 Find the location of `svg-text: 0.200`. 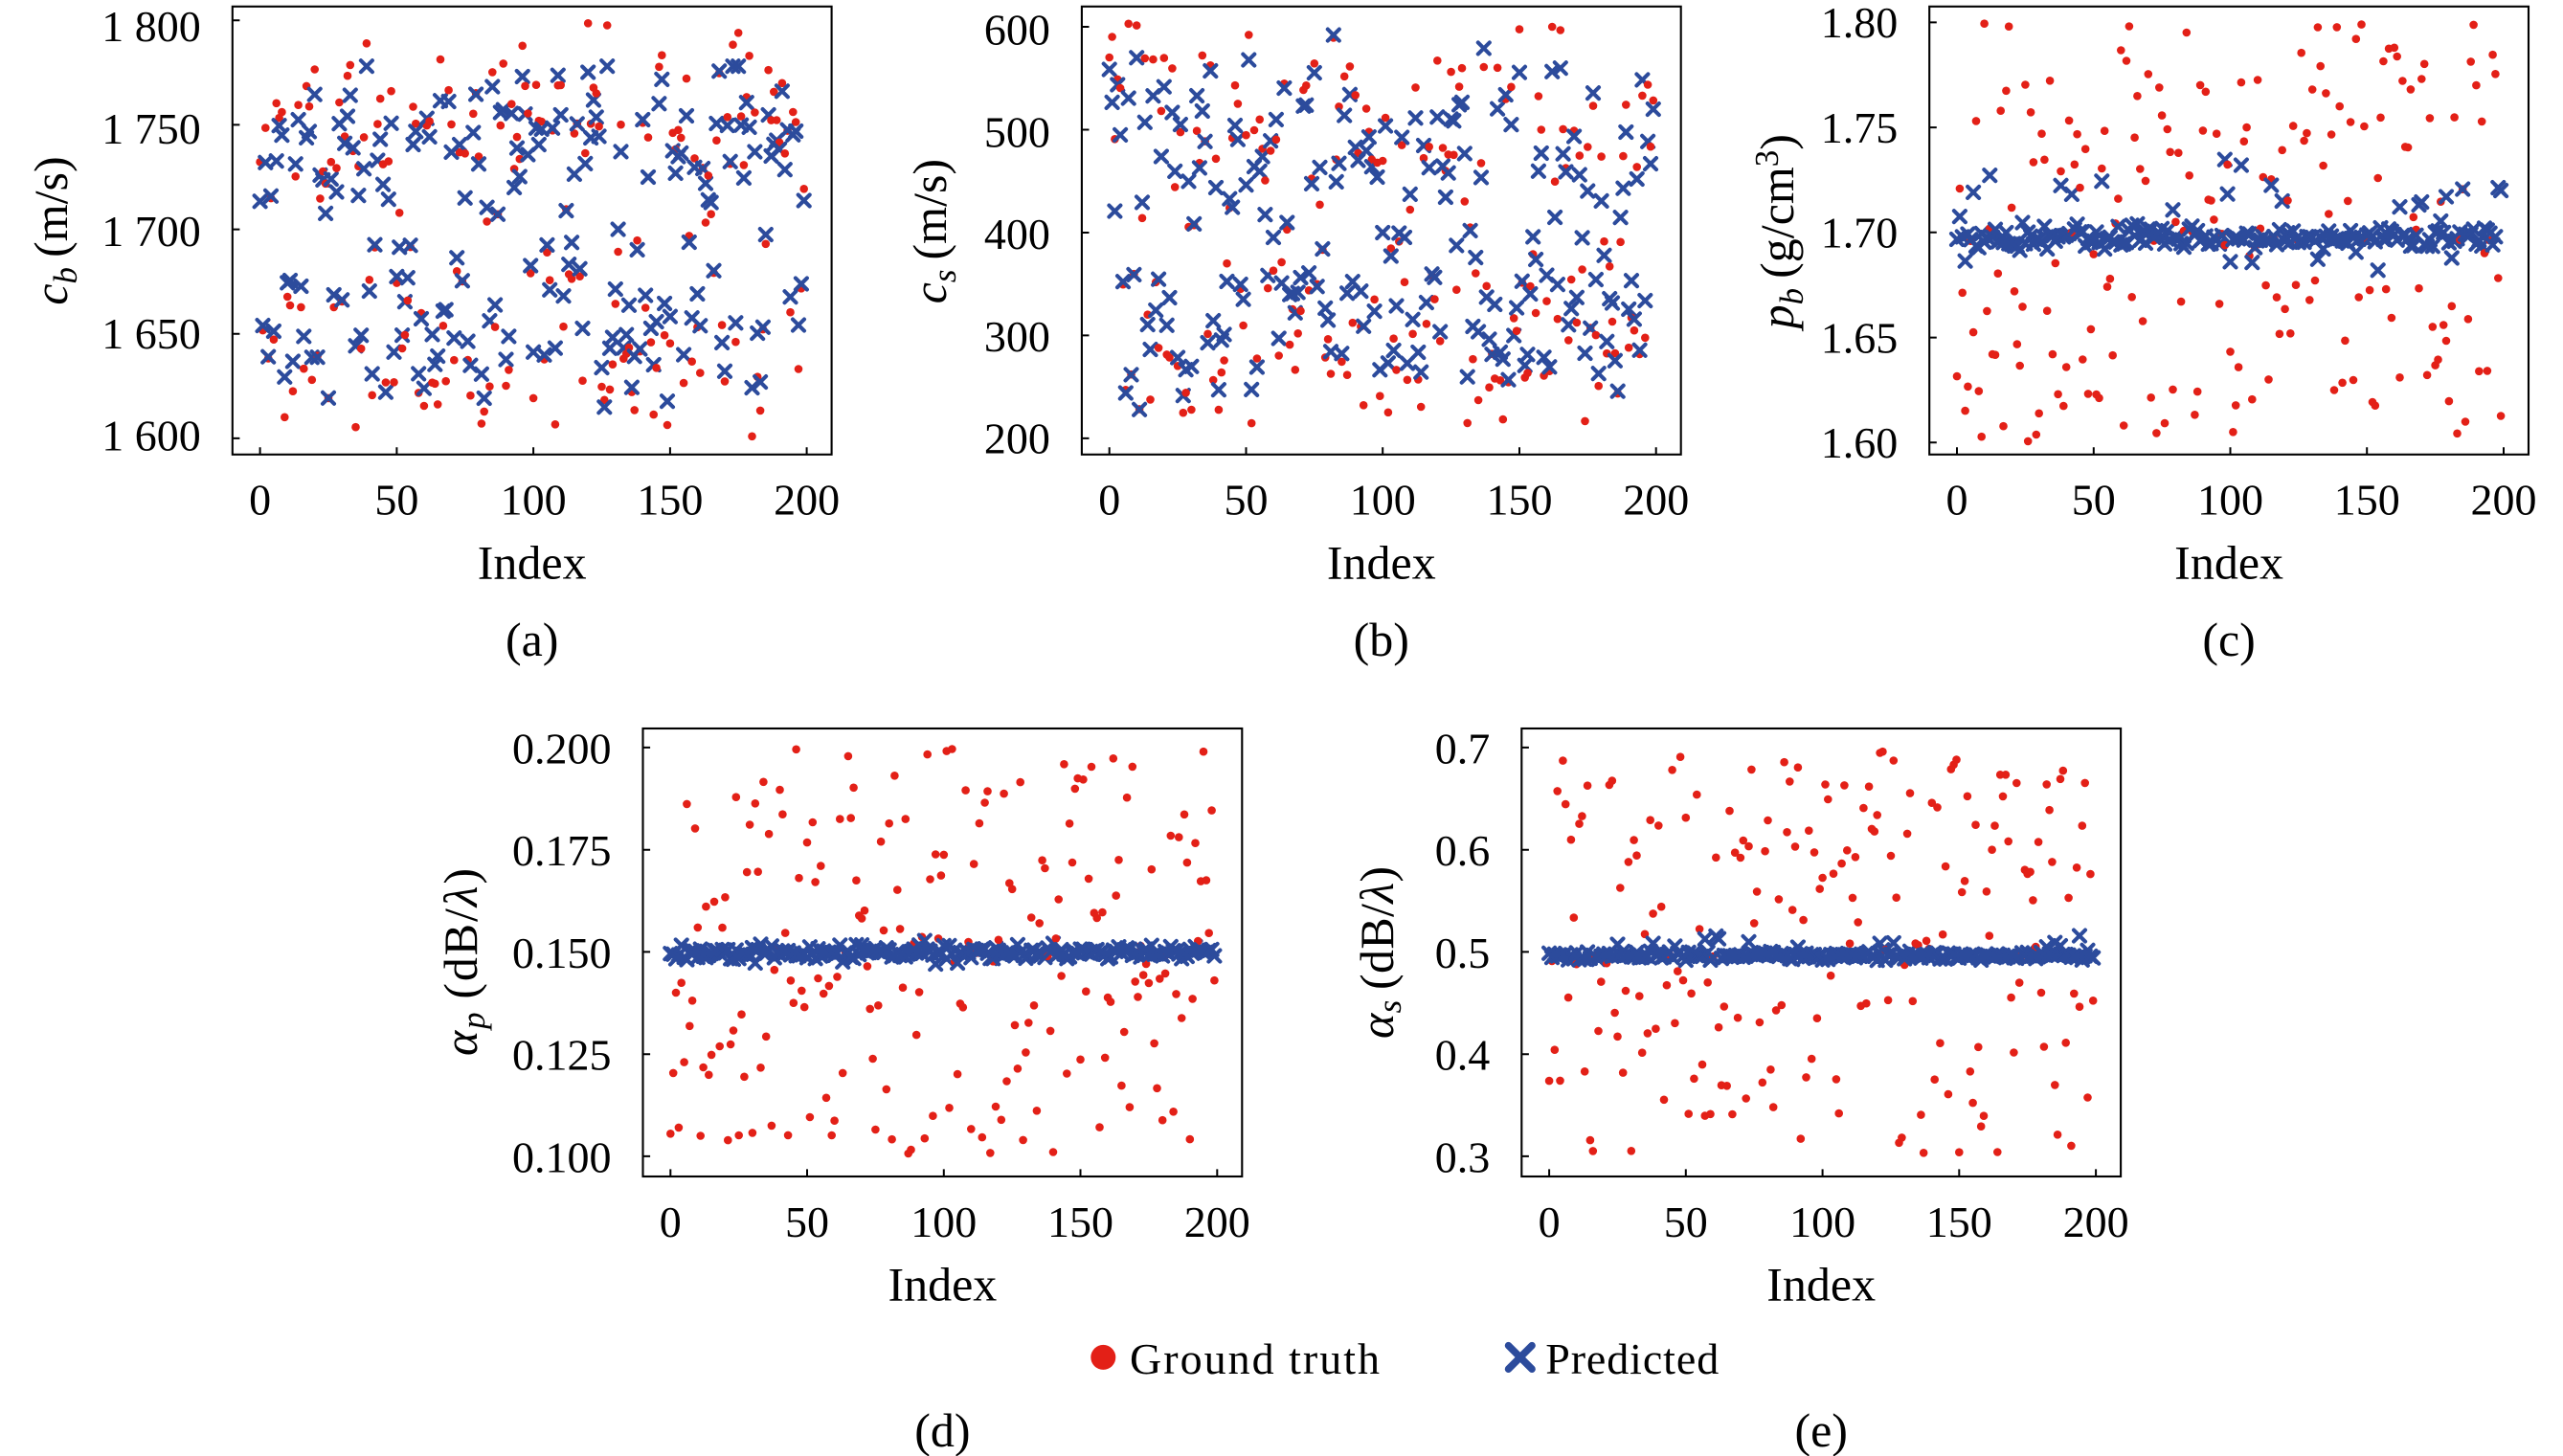

svg-text: 0.200 is located at coordinates (562, 749).